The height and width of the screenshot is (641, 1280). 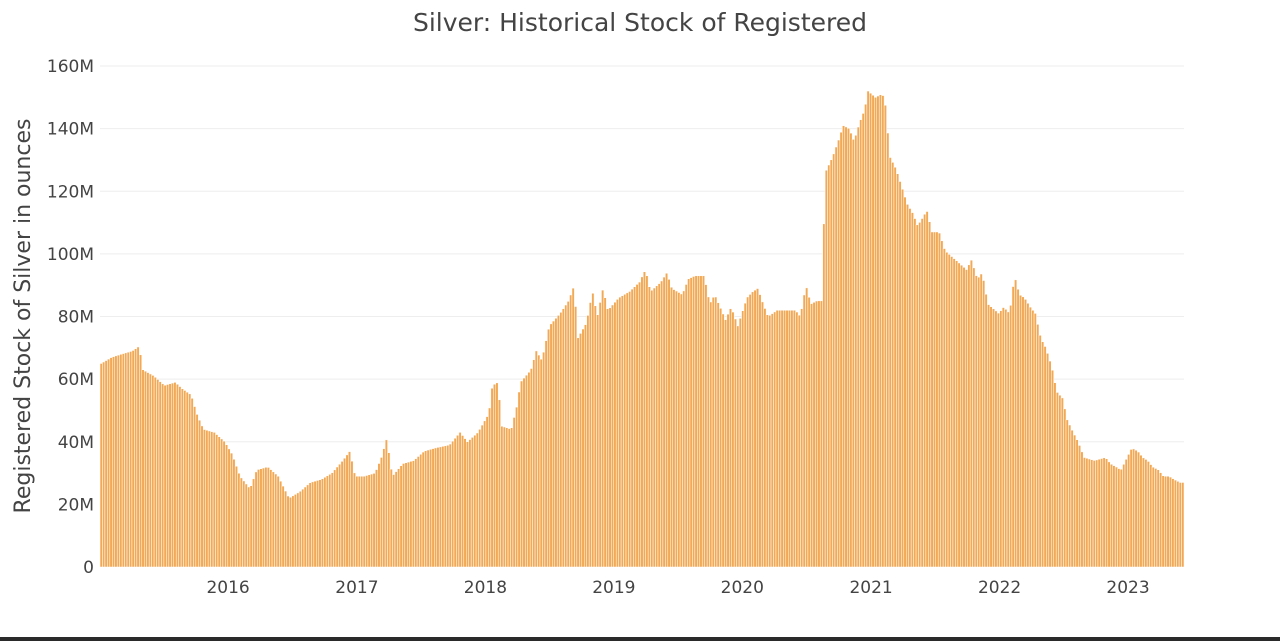 I want to click on x-tick-label: 2021, so click(x=870, y=588).